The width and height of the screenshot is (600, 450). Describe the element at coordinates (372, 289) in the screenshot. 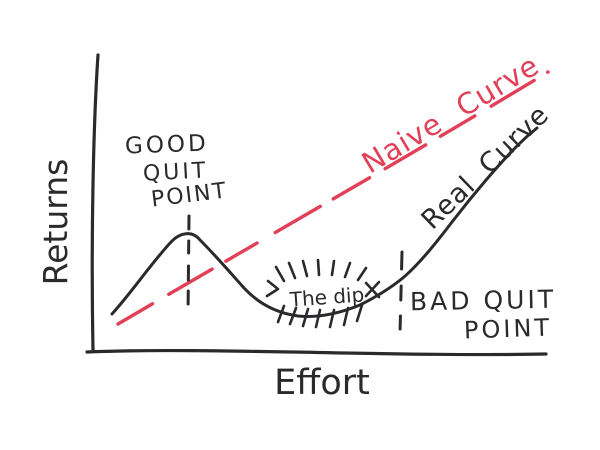

I see `dip-right-cross-mark` at that location.